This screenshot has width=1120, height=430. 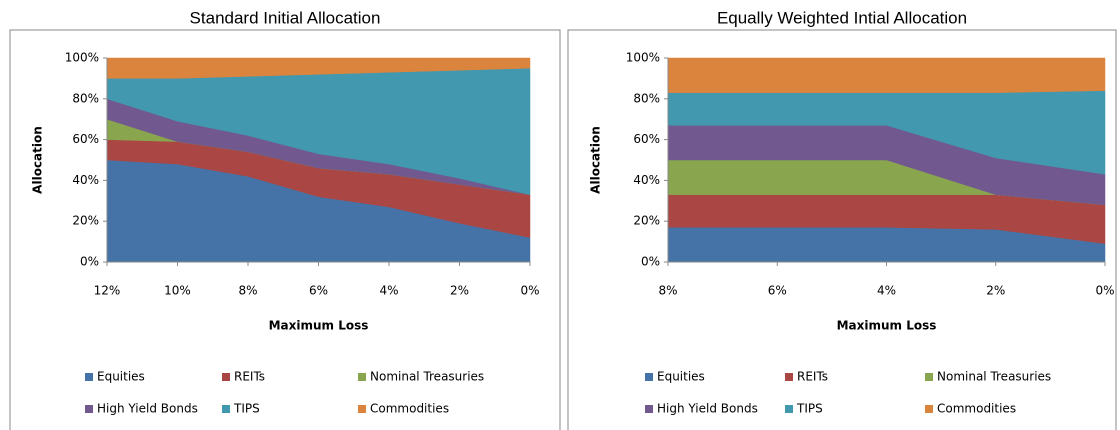 What do you see at coordinates (177, 291) in the screenshot?
I see `x-tick-label: 10%` at bounding box center [177, 291].